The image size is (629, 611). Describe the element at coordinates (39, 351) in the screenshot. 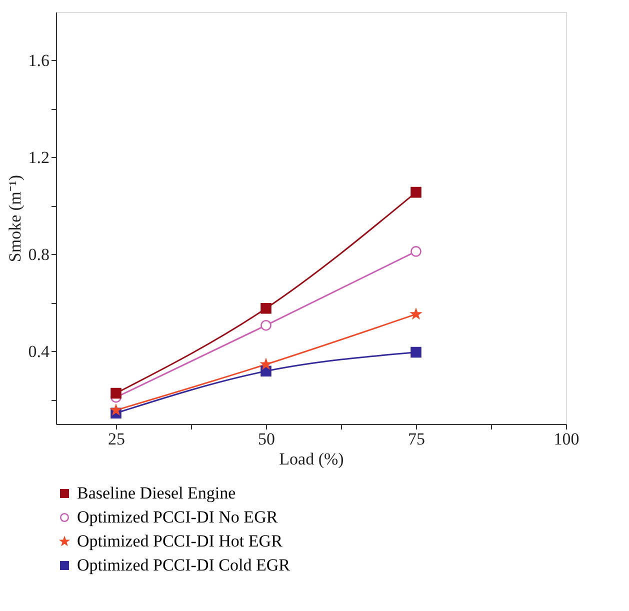

I see `y-tick-label: 0.4` at that location.